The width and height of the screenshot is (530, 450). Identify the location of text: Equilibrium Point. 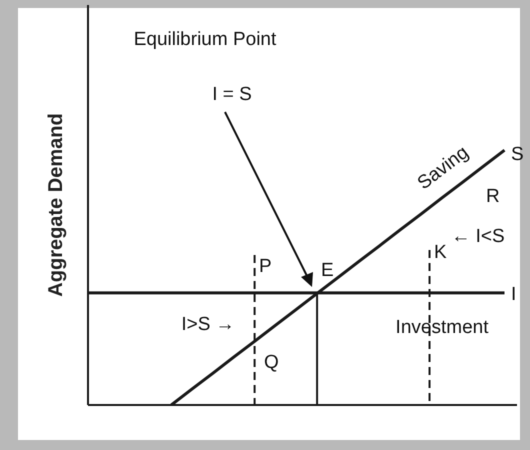
(205, 39).